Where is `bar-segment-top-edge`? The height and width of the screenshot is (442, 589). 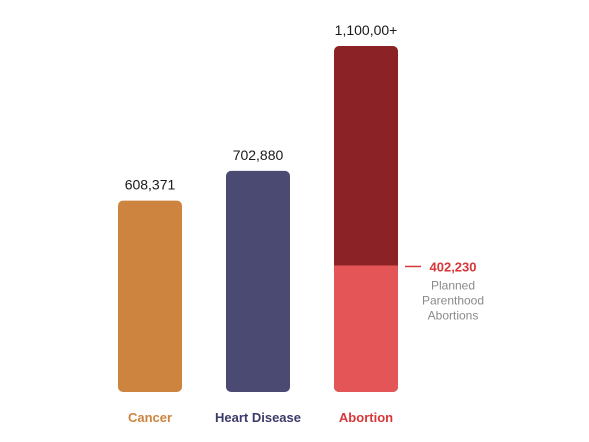
bar-segment-top-edge is located at coordinates (366, 269).